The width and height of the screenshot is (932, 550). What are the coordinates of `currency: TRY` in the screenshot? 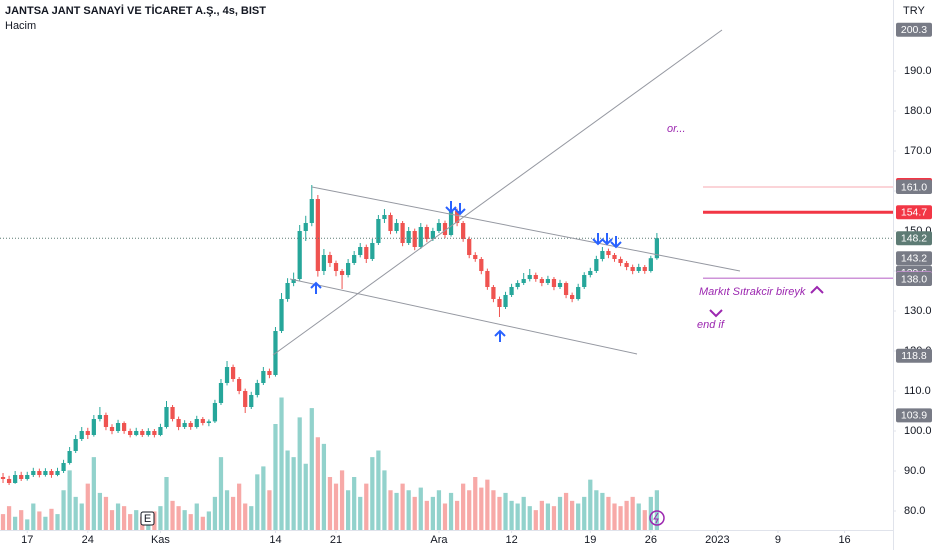 It's located at (914, 11).